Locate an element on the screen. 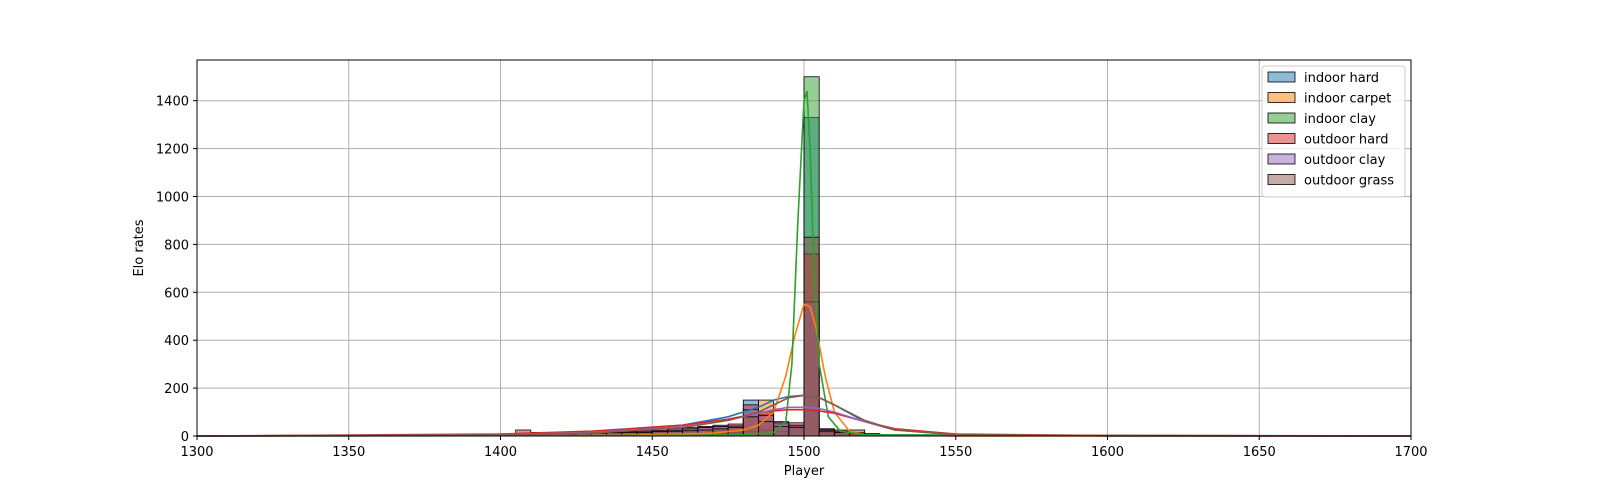 This screenshot has width=1600, height=500. legend-label: outdoor clay is located at coordinates (1345, 160).